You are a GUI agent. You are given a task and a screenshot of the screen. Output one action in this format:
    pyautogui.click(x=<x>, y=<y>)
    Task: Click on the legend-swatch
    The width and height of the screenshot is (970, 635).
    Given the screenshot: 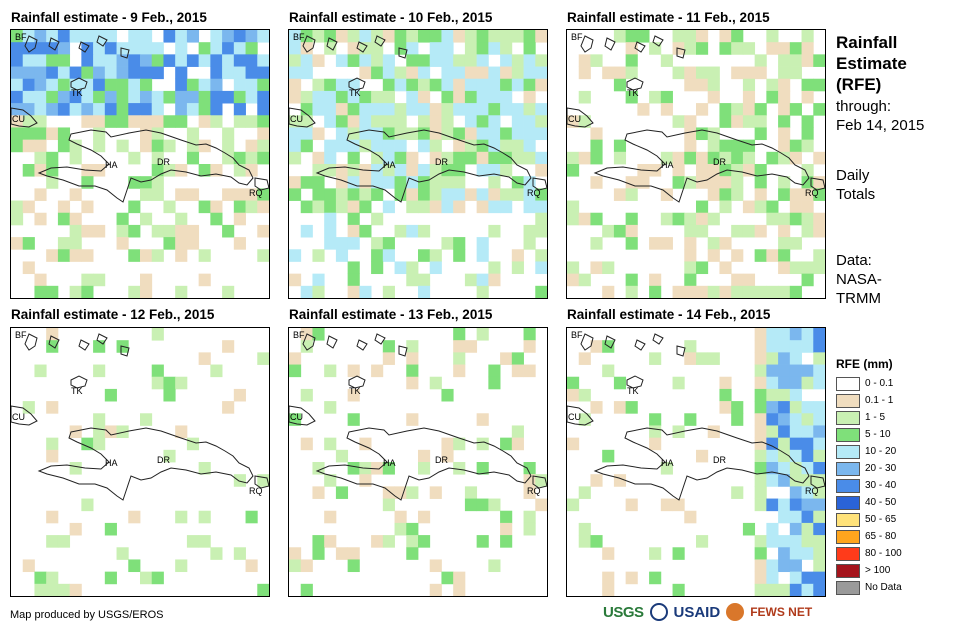 What is the action you would take?
    pyautogui.click(x=848, y=570)
    